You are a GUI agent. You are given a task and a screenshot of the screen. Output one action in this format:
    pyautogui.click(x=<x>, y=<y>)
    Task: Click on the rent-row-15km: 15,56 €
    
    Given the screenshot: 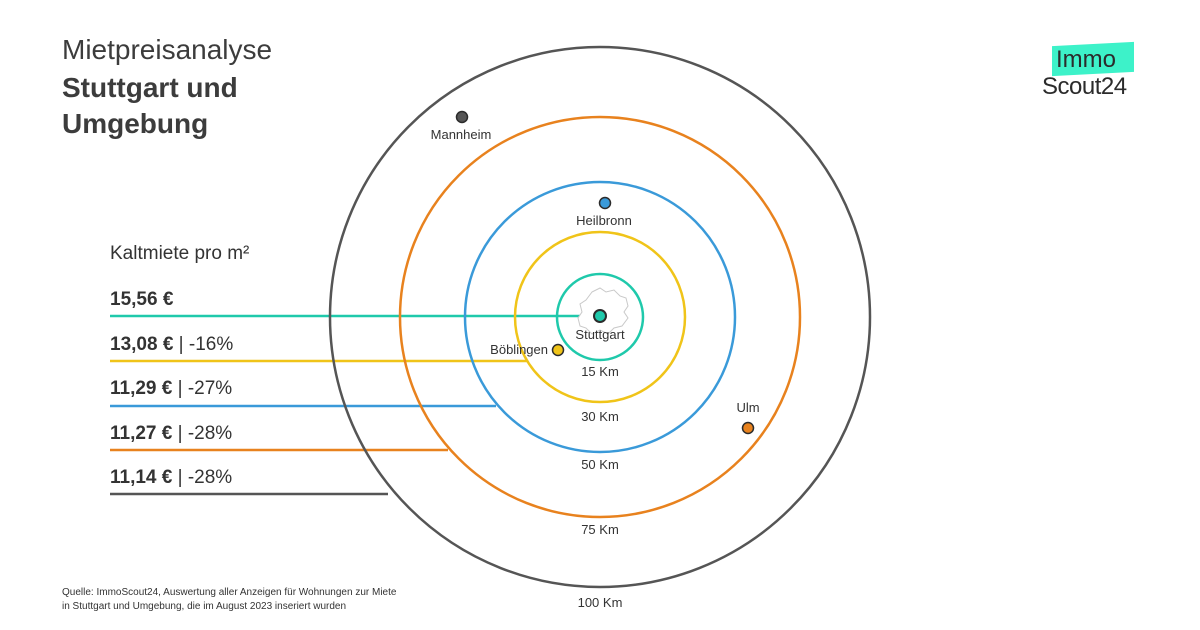 What is the action you would take?
    pyautogui.click(x=141, y=300)
    